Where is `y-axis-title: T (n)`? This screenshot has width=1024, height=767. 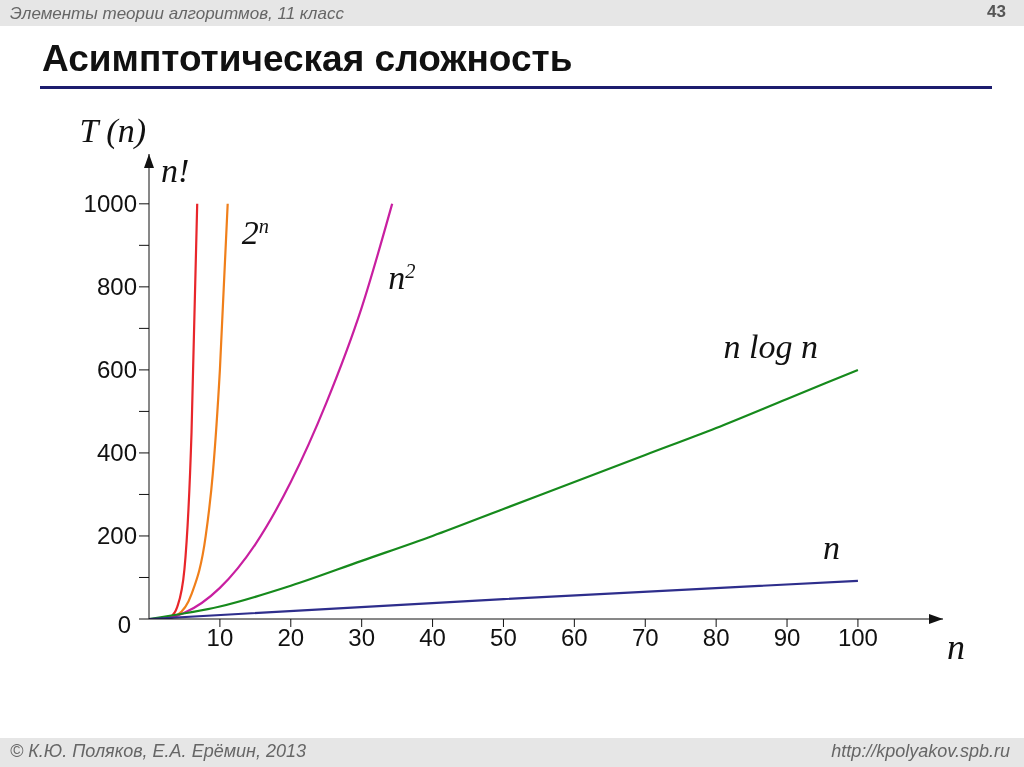
y-axis-title: T (n) is located at coordinates (112, 131).